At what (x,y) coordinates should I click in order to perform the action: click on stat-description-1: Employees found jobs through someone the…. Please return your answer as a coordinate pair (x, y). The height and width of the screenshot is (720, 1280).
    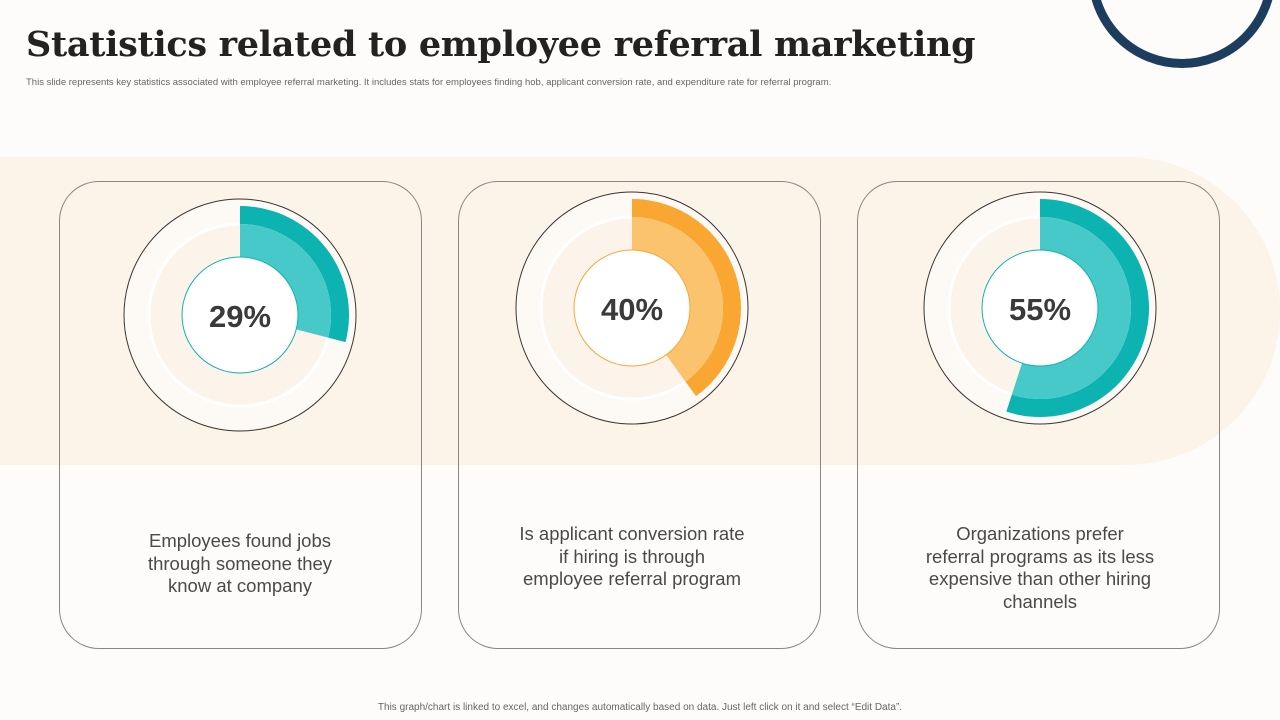
    Looking at the image, I should click on (240, 563).